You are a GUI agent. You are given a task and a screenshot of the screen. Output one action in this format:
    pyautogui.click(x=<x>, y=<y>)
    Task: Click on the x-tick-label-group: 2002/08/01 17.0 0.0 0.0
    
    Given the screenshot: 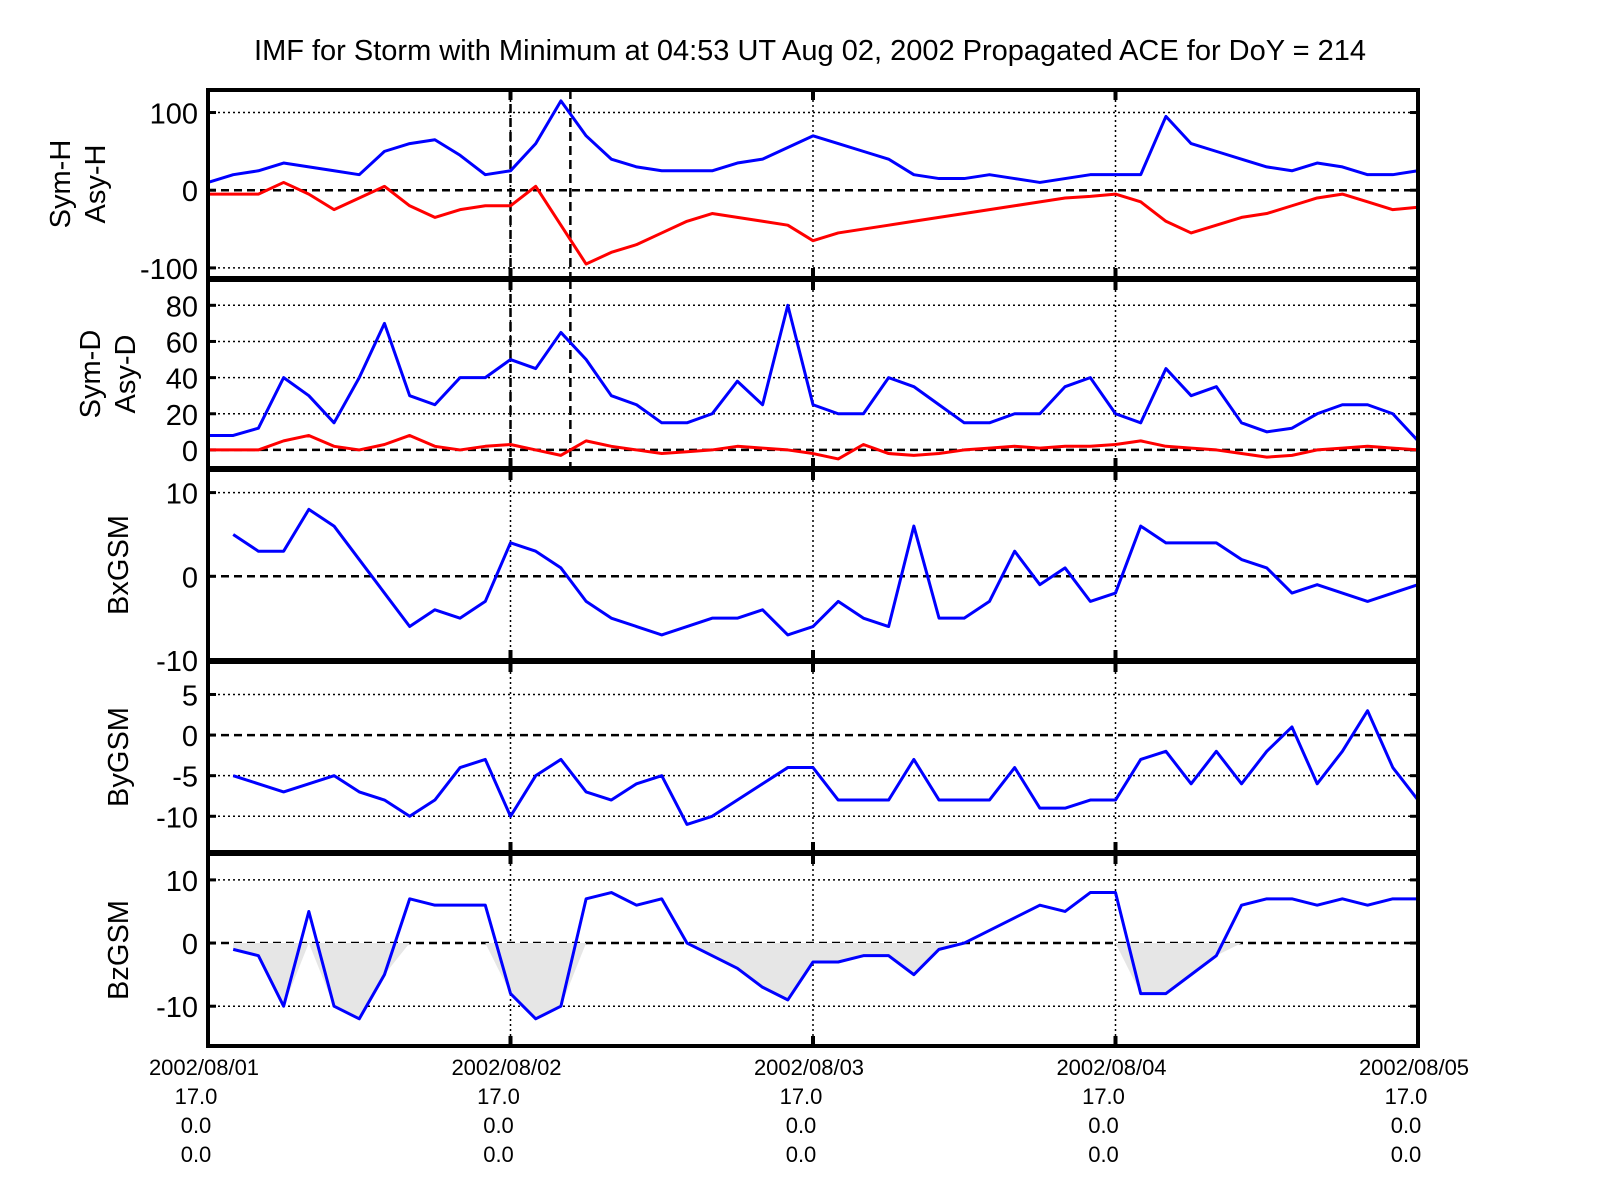 What is the action you would take?
    pyautogui.click(x=204, y=1111)
    